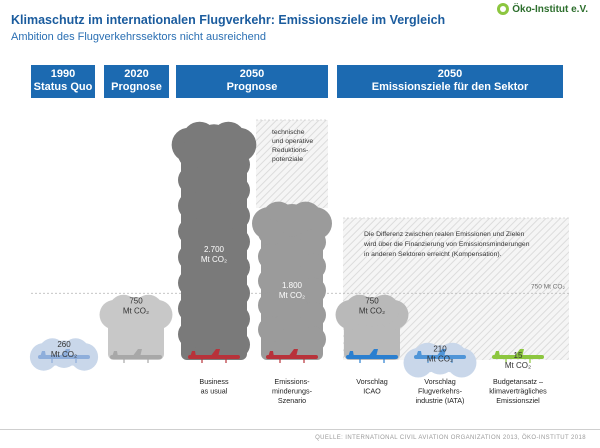  I want to click on reduction-hatch-area, so click(292, 164).